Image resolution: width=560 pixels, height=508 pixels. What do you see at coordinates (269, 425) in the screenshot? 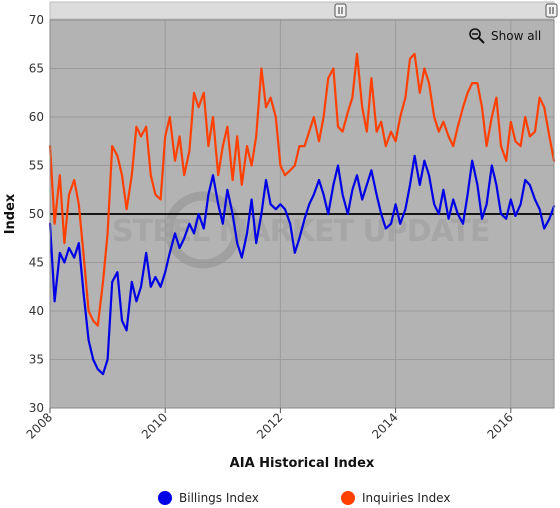
I see `x-tick-label: 2012` at bounding box center [269, 425].